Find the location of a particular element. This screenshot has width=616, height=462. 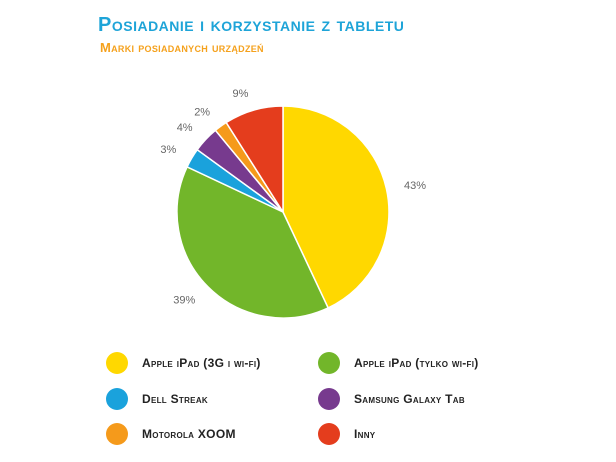

pie-value-label: 3% is located at coordinates (168, 150).